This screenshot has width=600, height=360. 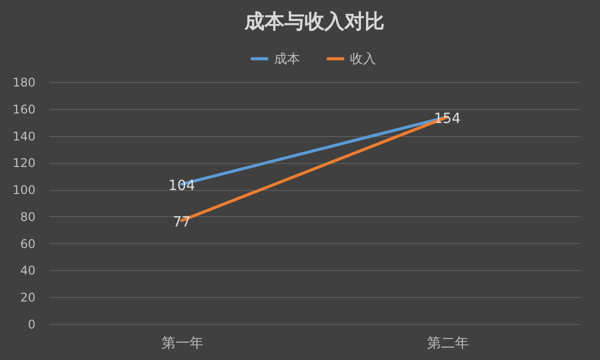 What do you see at coordinates (24, 83) in the screenshot?
I see `y-tick-label: 180` at bounding box center [24, 83].